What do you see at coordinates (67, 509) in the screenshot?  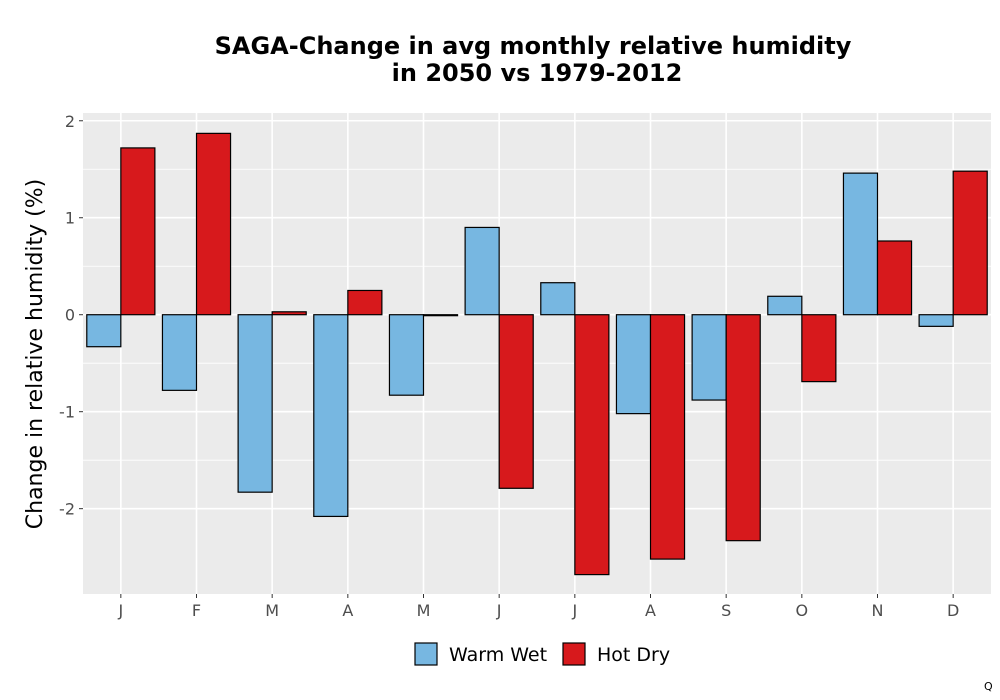 I see `y-tick-label: -2` at bounding box center [67, 509].